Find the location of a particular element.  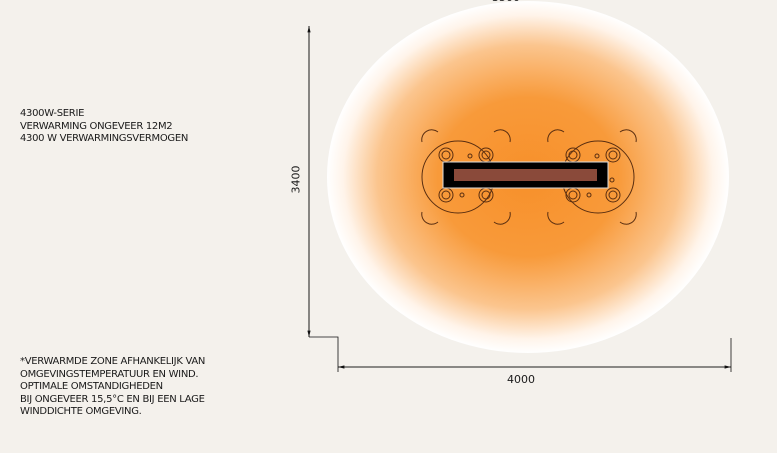

note-line: OMGEVINGSTEMPERATUUR EN WIND. is located at coordinates (109, 374).